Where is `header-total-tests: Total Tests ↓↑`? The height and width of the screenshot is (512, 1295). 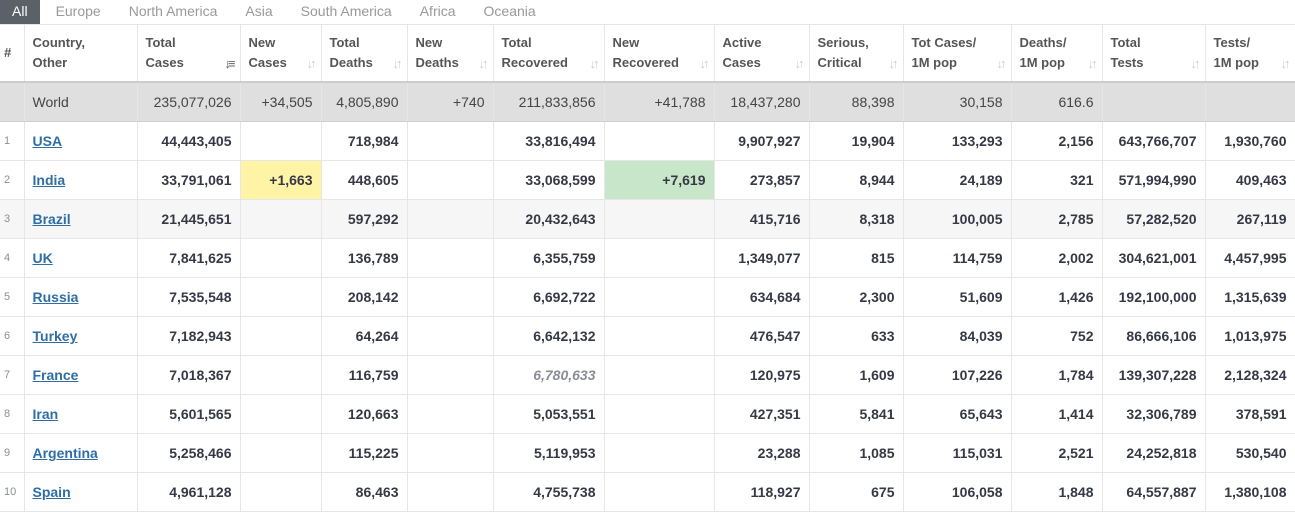 header-total-tests: Total Tests ↓↑ is located at coordinates (1154, 54).